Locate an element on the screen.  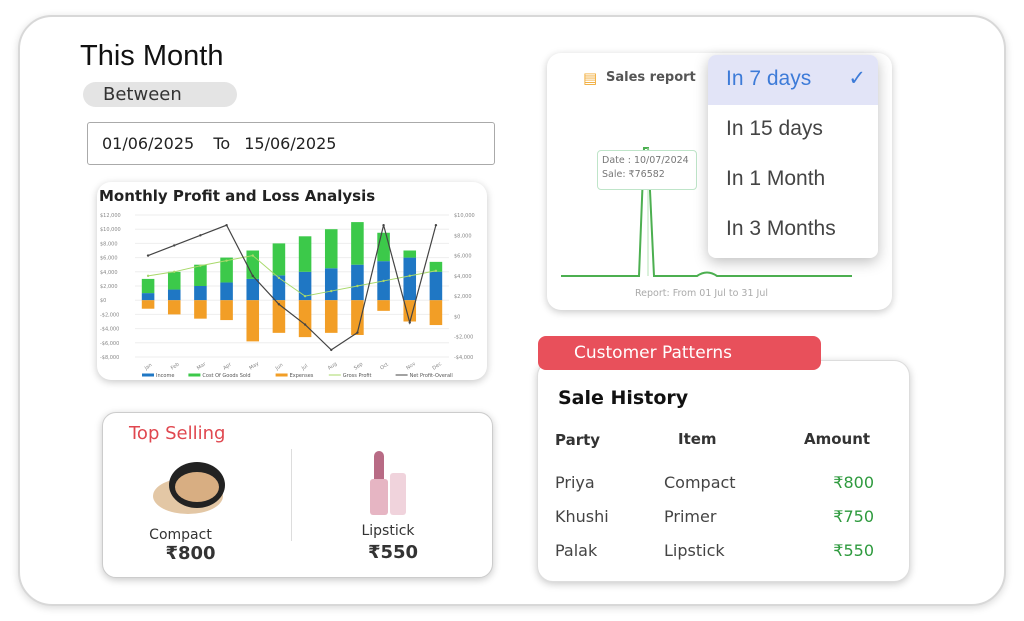
left-tick-label: $10,000 is located at coordinates (110, 230).